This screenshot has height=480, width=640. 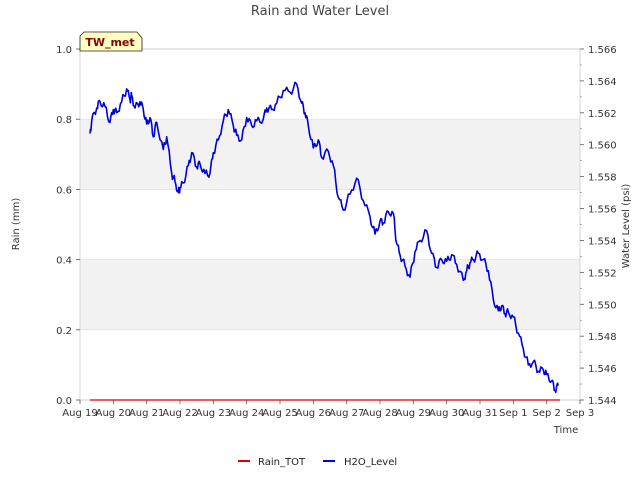 What do you see at coordinates (346, 413) in the screenshot?
I see `x-tick-label: Aug 27` at bounding box center [346, 413].